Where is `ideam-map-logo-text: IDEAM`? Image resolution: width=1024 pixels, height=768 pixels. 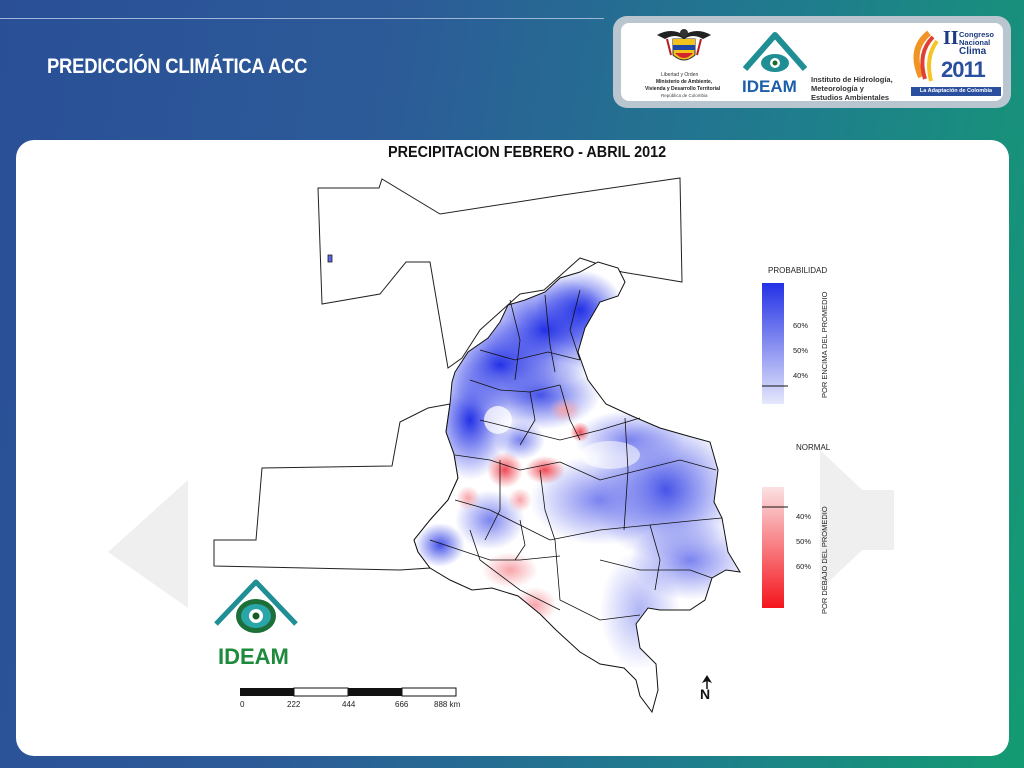
ideam-map-logo-text: IDEAM is located at coordinates (253, 656).